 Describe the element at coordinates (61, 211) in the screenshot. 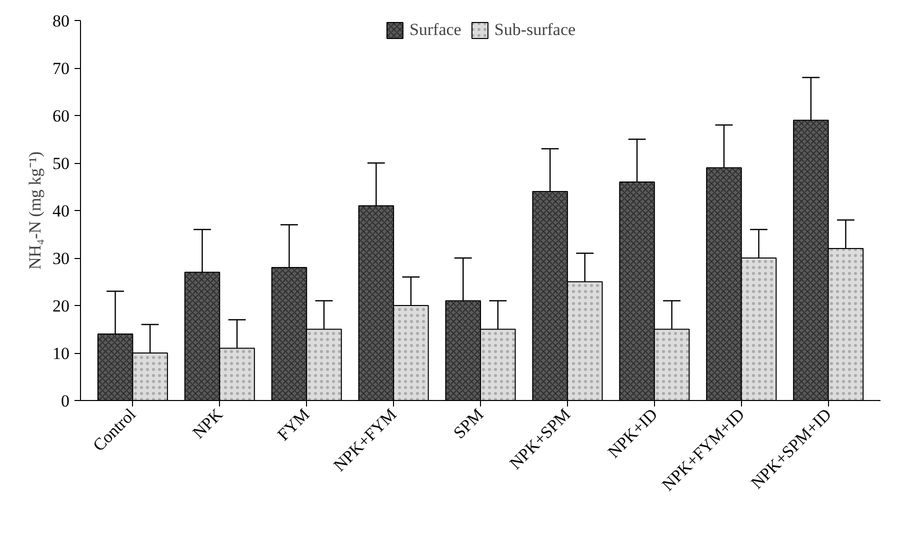

I see `y-tick-label: 40` at that location.